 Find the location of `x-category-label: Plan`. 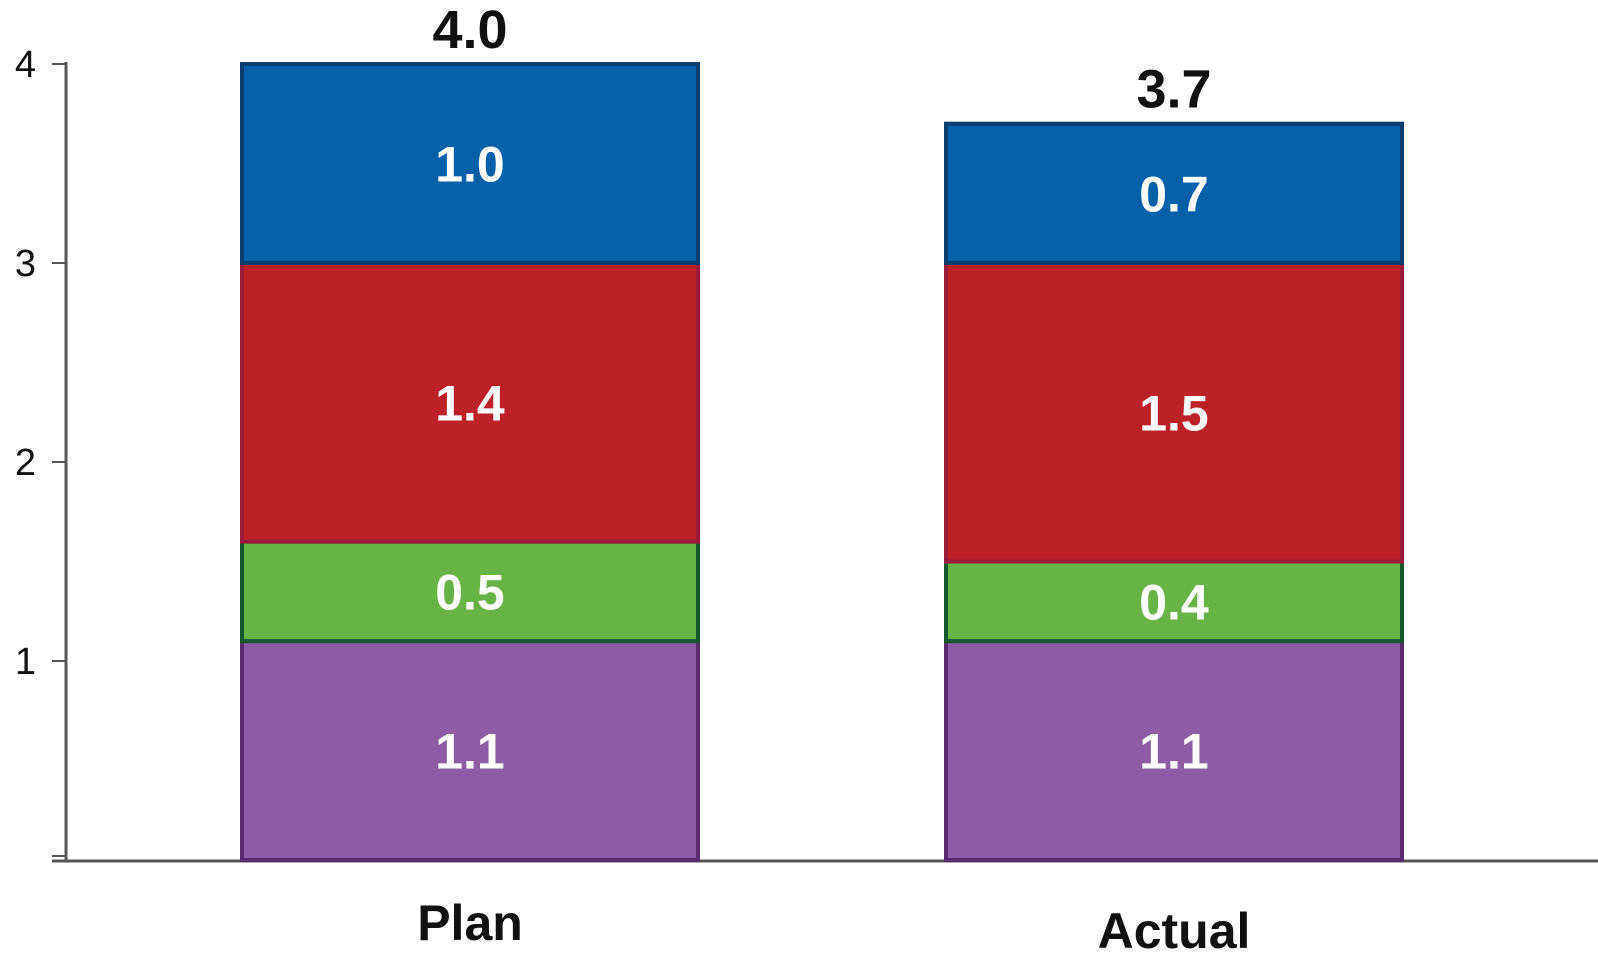

x-category-label: Plan is located at coordinates (470, 923).